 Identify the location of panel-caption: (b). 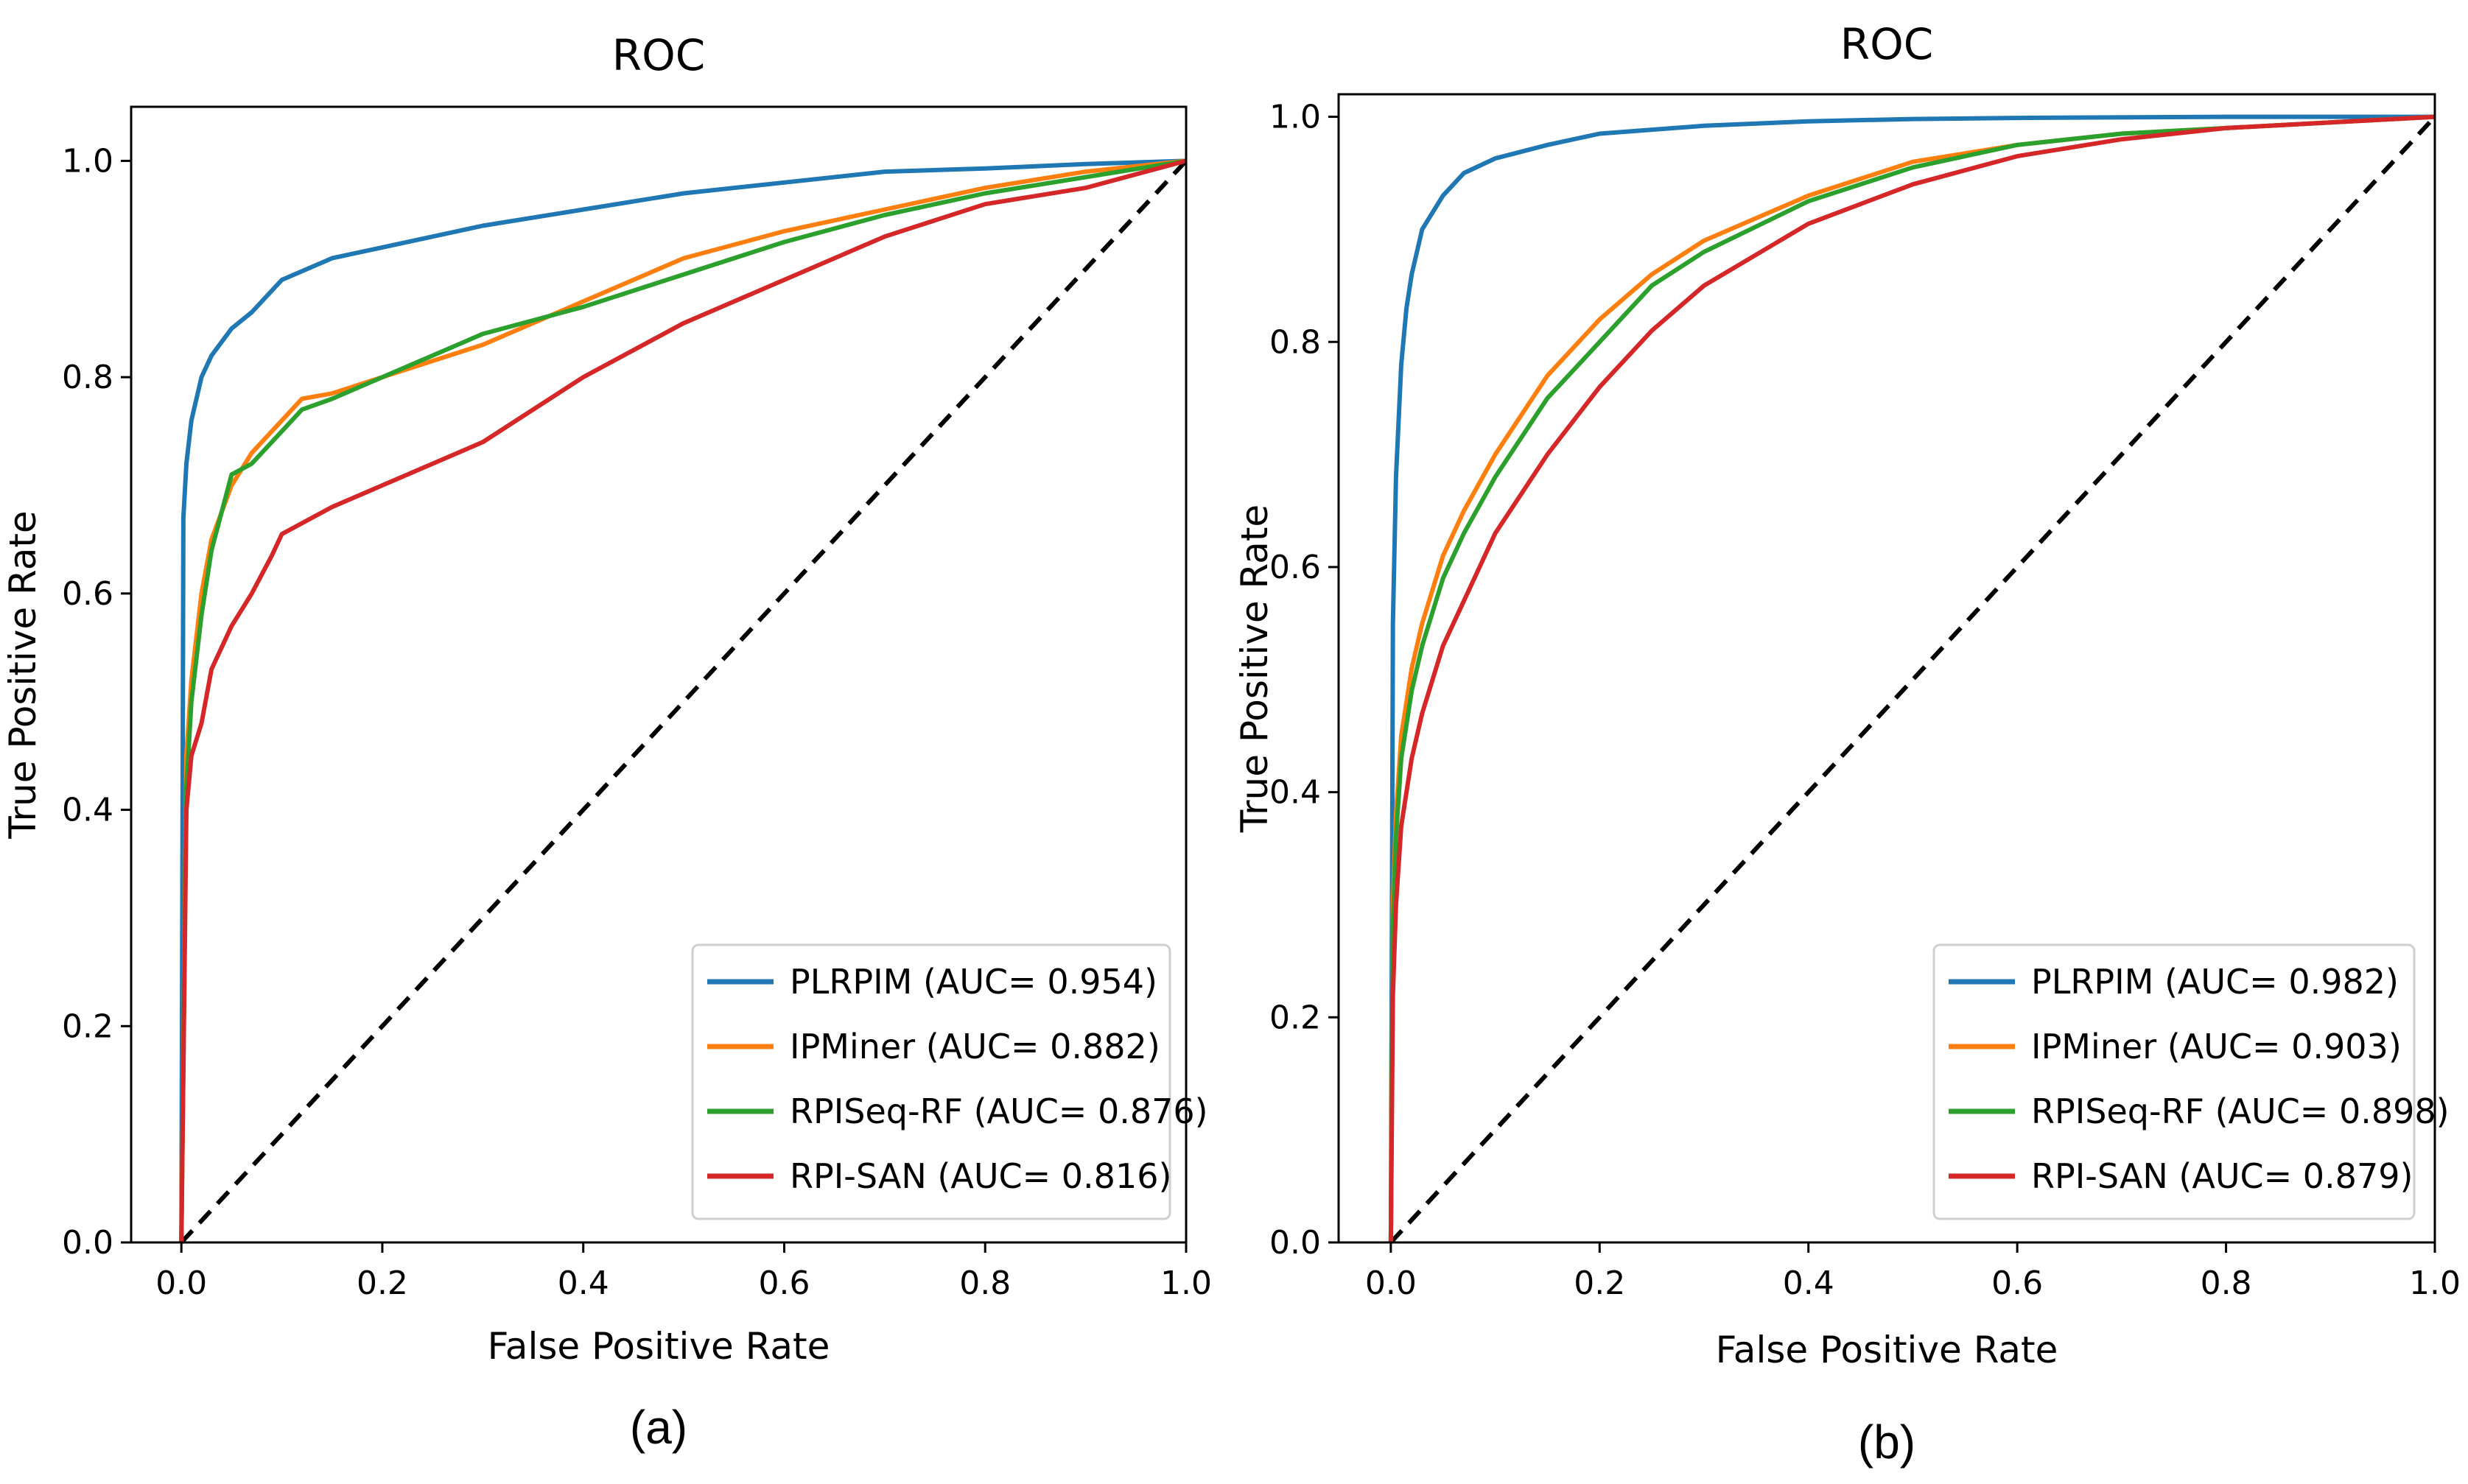
(1886, 1443).